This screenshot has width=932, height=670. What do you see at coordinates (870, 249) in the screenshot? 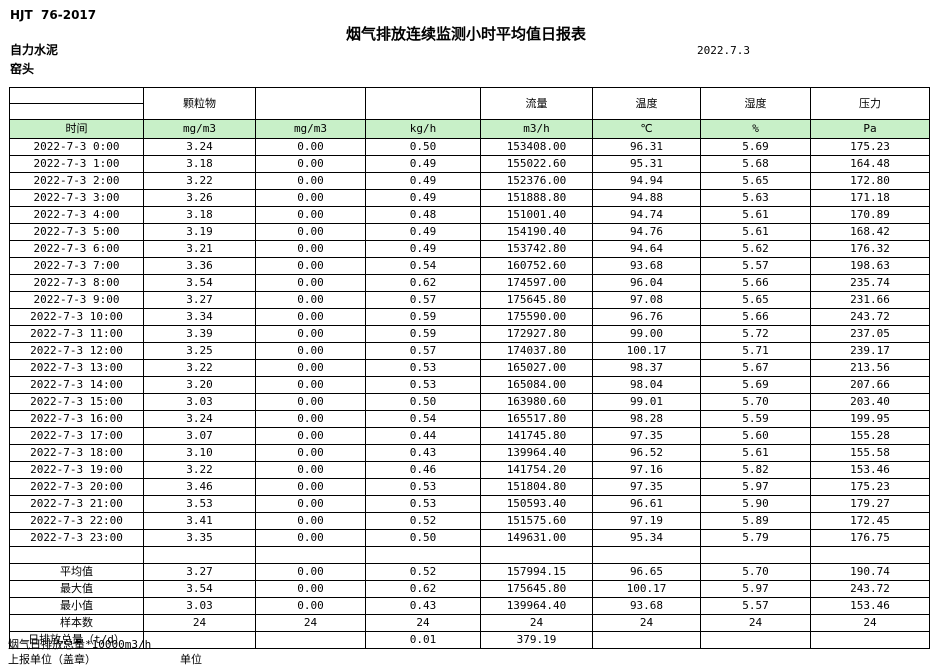
I see `value-cell: 176.32` at bounding box center [870, 249].